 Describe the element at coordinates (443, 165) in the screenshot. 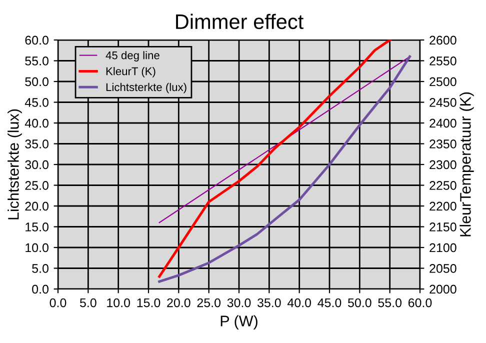

I see `y2-tick-label: 2300` at that location.